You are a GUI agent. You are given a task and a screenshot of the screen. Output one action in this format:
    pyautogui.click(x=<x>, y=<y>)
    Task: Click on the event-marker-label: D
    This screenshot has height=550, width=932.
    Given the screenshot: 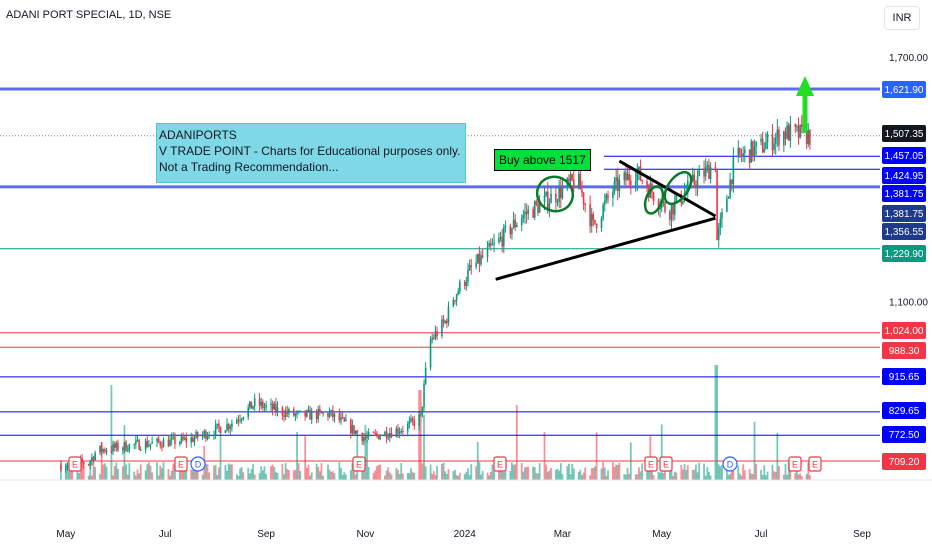 What is the action you would take?
    pyautogui.click(x=198, y=465)
    